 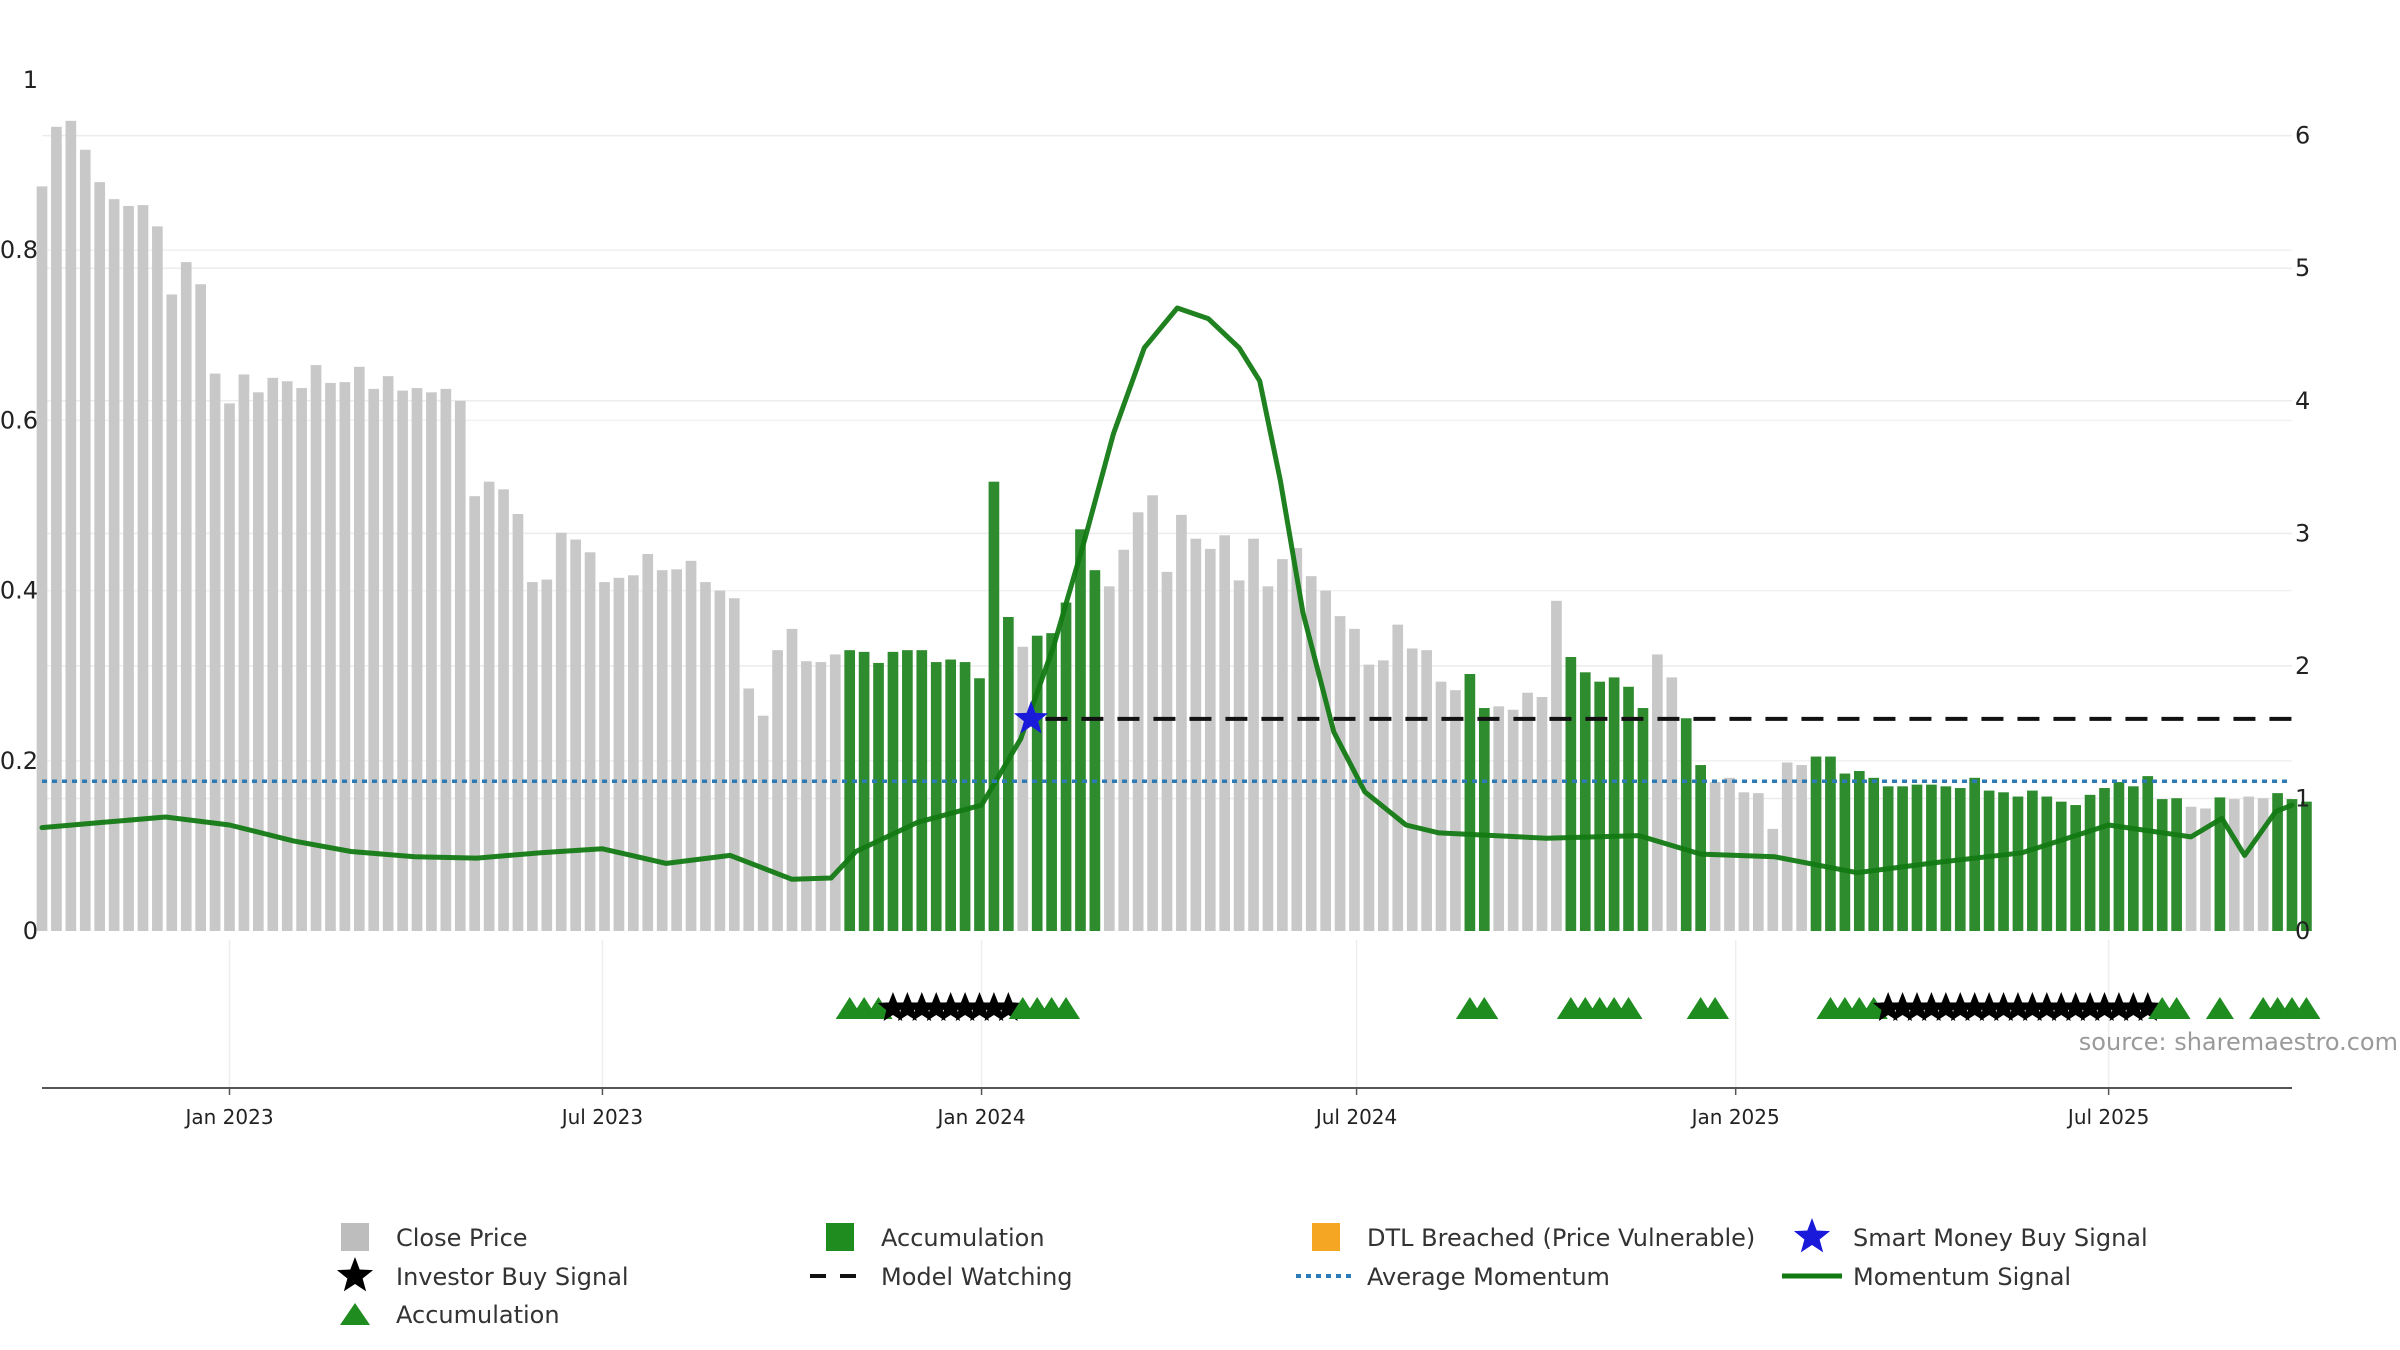 I want to click on right-y-tick-6: 6, so click(x=2302, y=136).